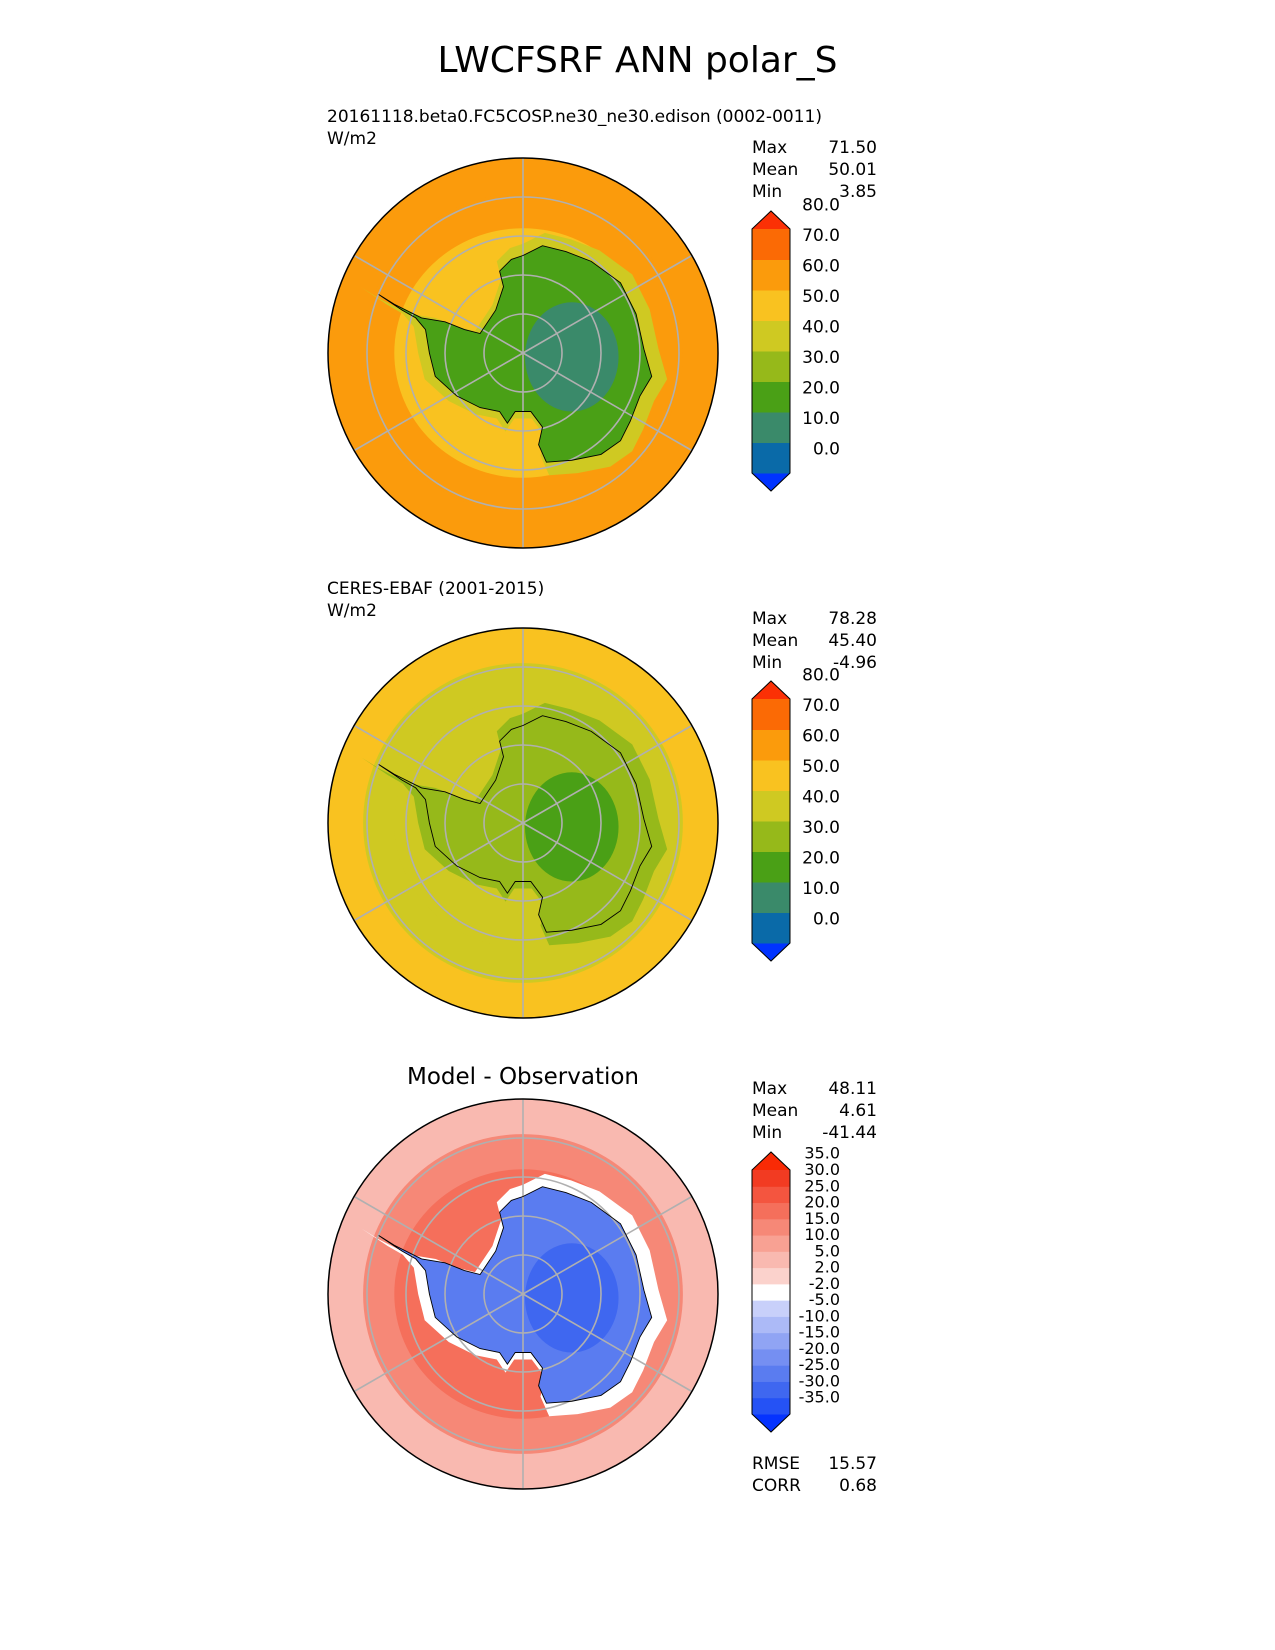 Image resolution: width=1275 pixels, height=1650 pixels. I want to click on stat-max-label: Max, so click(770, 619).